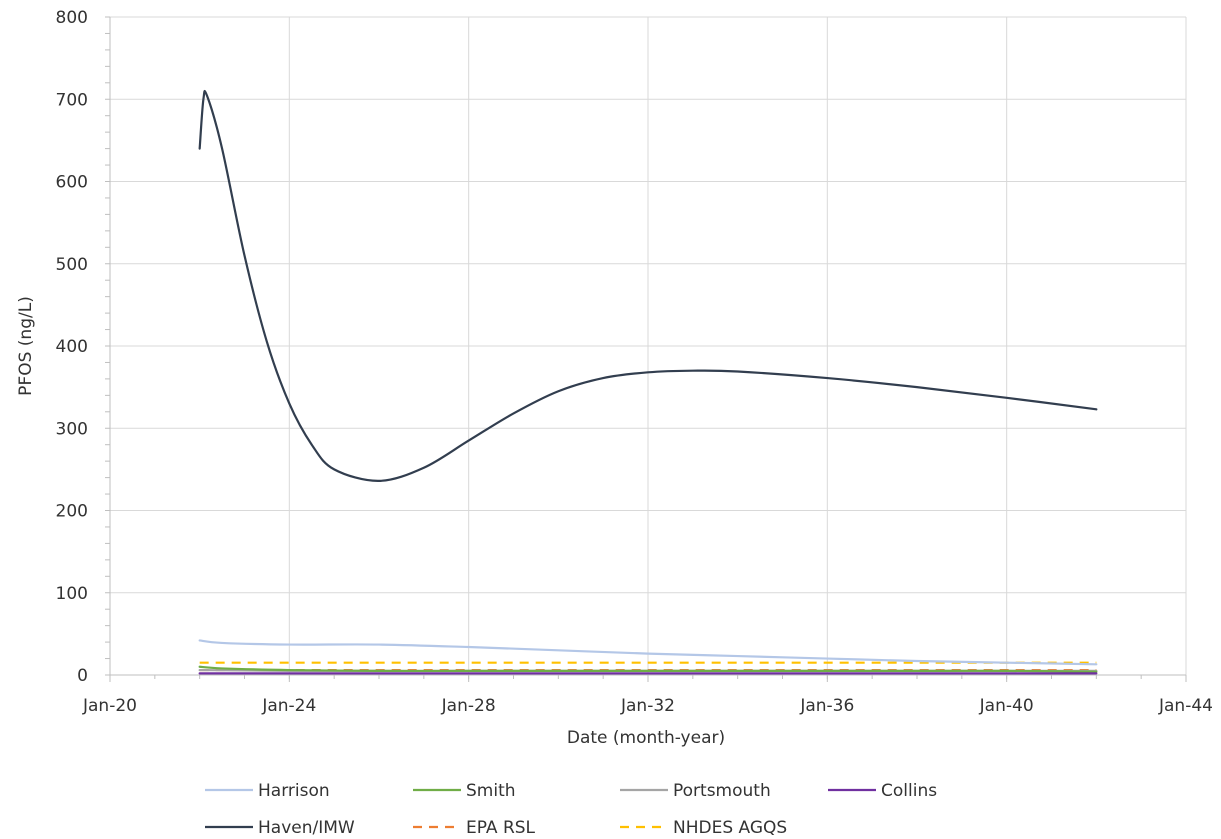 The width and height of the screenshot is (1221, 839). I want to click on legend-label: Collins, so click(909, 791).